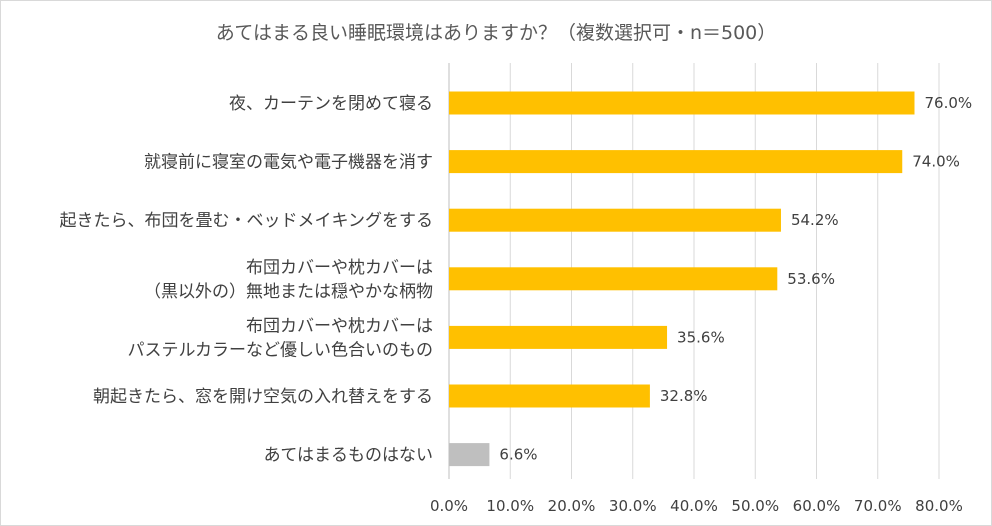 The image size is (992, 526). What do you see at coordinates (815, 220) in the screenshot?
I see `value-label: 54.2%` at bounding box center [815, 220].